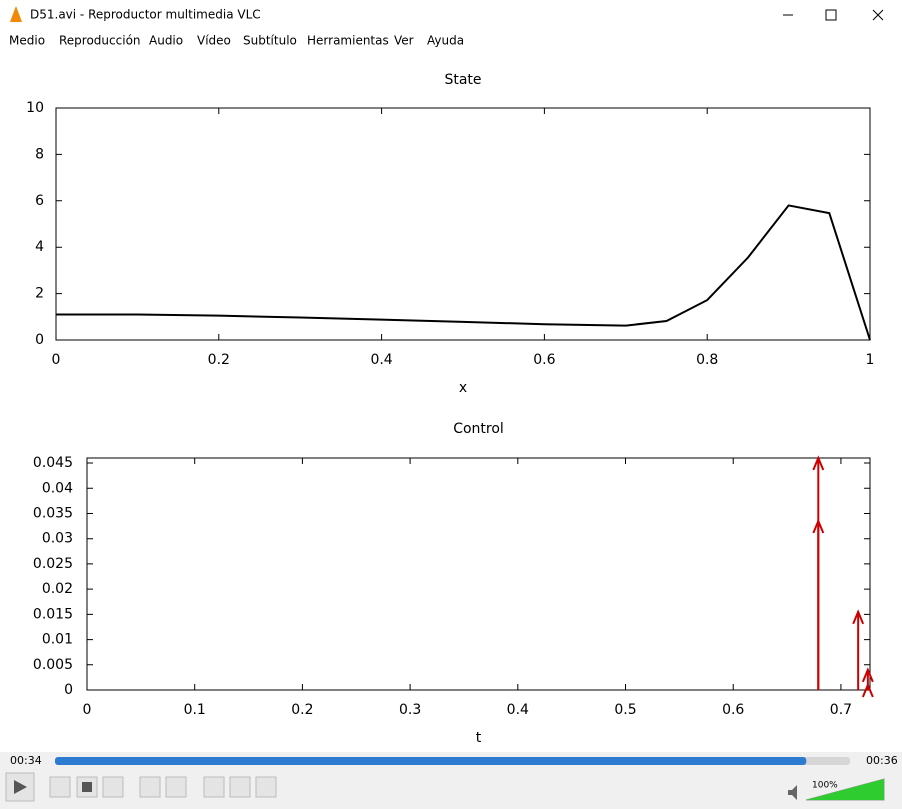 This screenshot has width=902, height=809. What do you see at coordinates (825, 786) in the screenshot?
I see `volume-label: 100%` at bounding box center [825, 786].